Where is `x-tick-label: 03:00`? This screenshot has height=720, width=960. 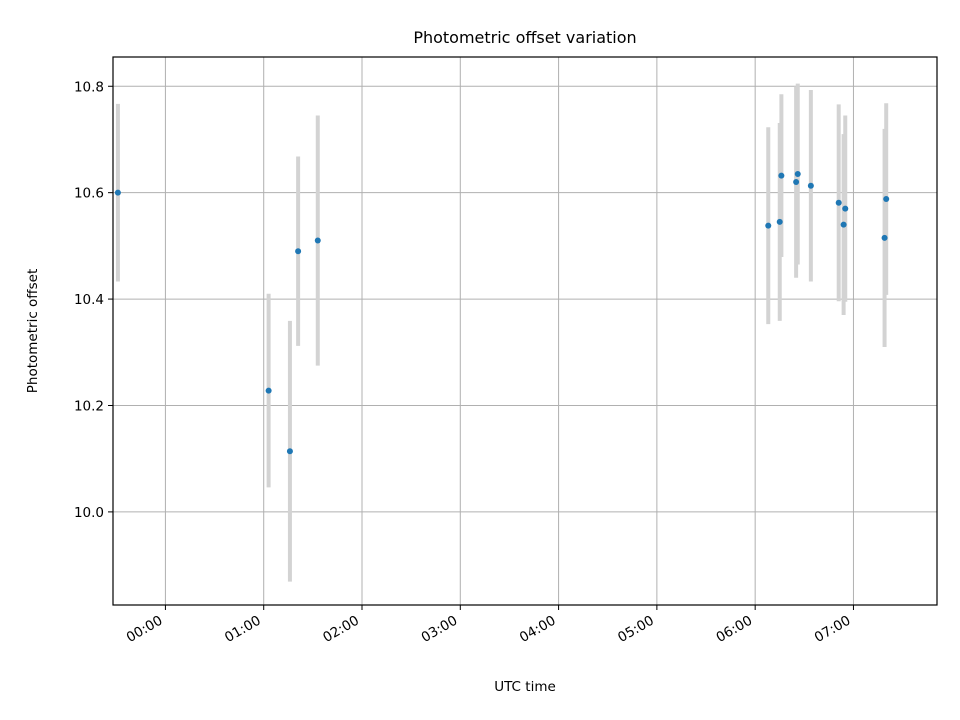
x-tick-label: 03:00 is located at coordinates (440, 629).